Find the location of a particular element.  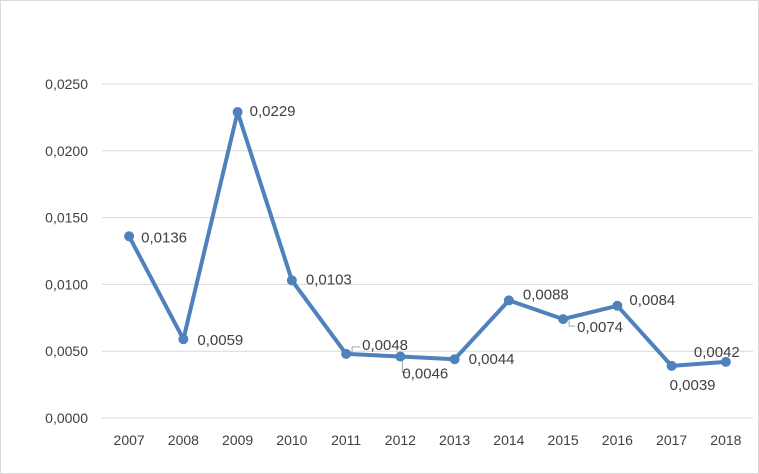

x-tick-label: 2018 is located at coordinates (725, 440).